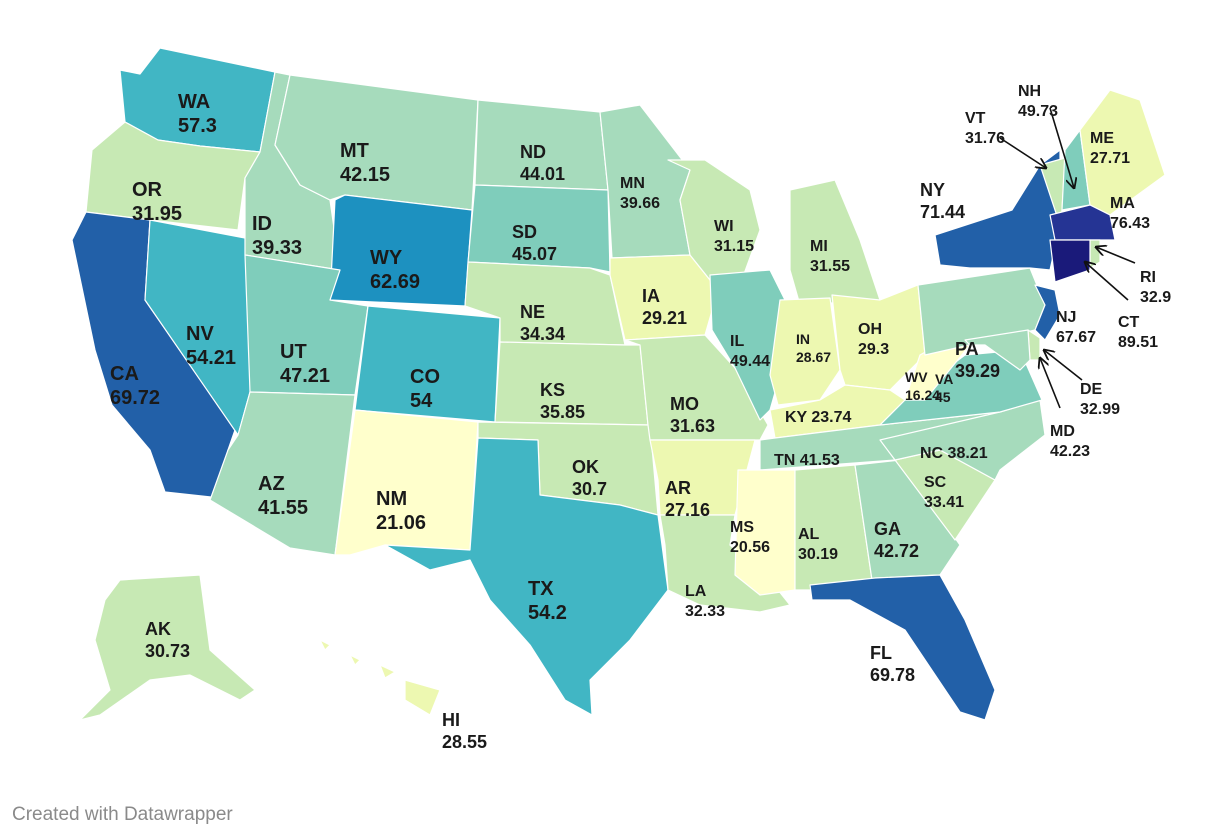  I want to click on state-code-tx: TX, so click(541, 589).